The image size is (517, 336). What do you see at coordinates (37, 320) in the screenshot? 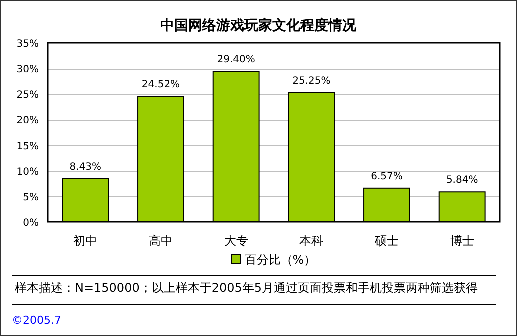
I see `annotation: ©2005.7` at bounding box center [37, 320].